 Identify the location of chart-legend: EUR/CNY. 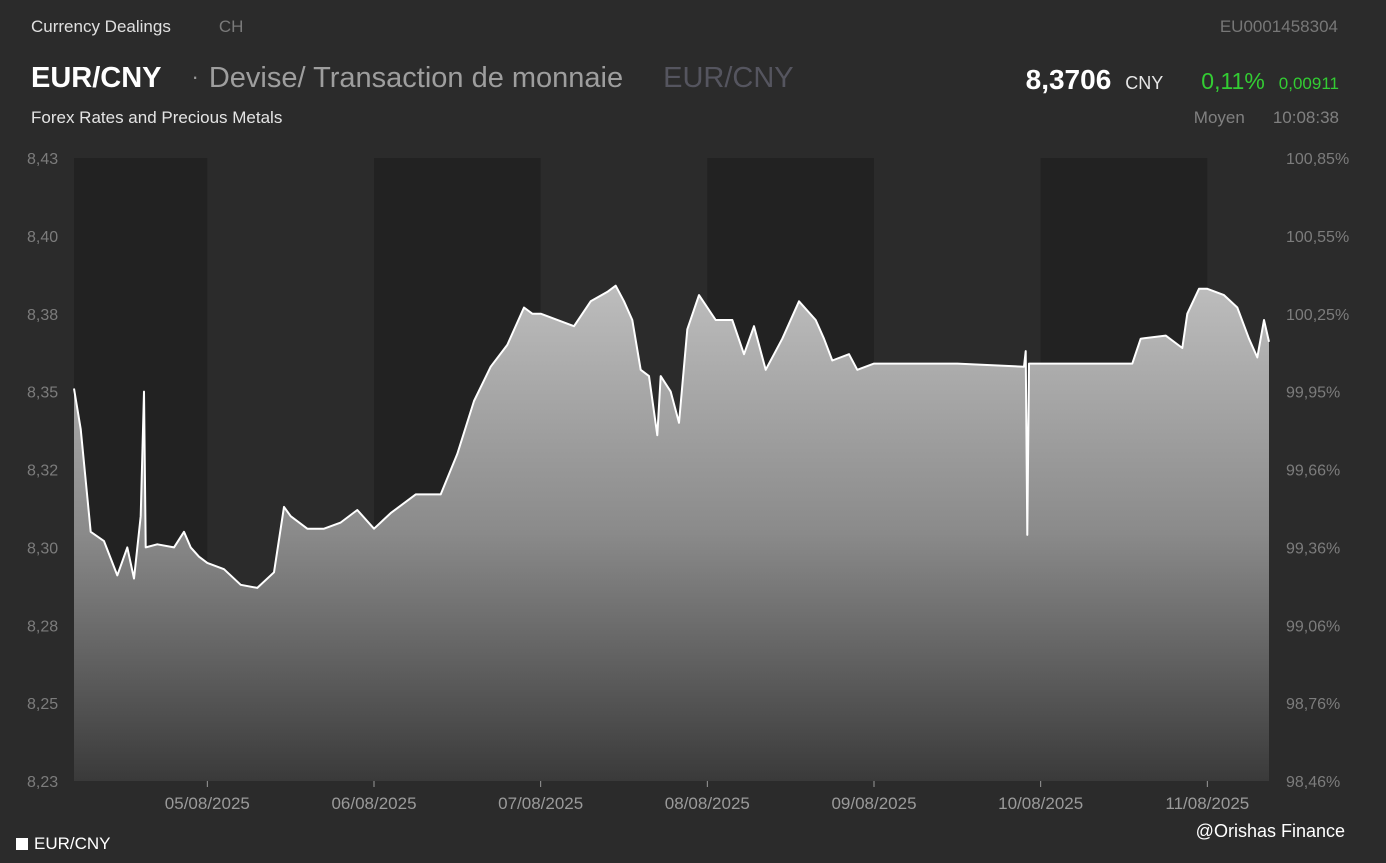
(63, 844).